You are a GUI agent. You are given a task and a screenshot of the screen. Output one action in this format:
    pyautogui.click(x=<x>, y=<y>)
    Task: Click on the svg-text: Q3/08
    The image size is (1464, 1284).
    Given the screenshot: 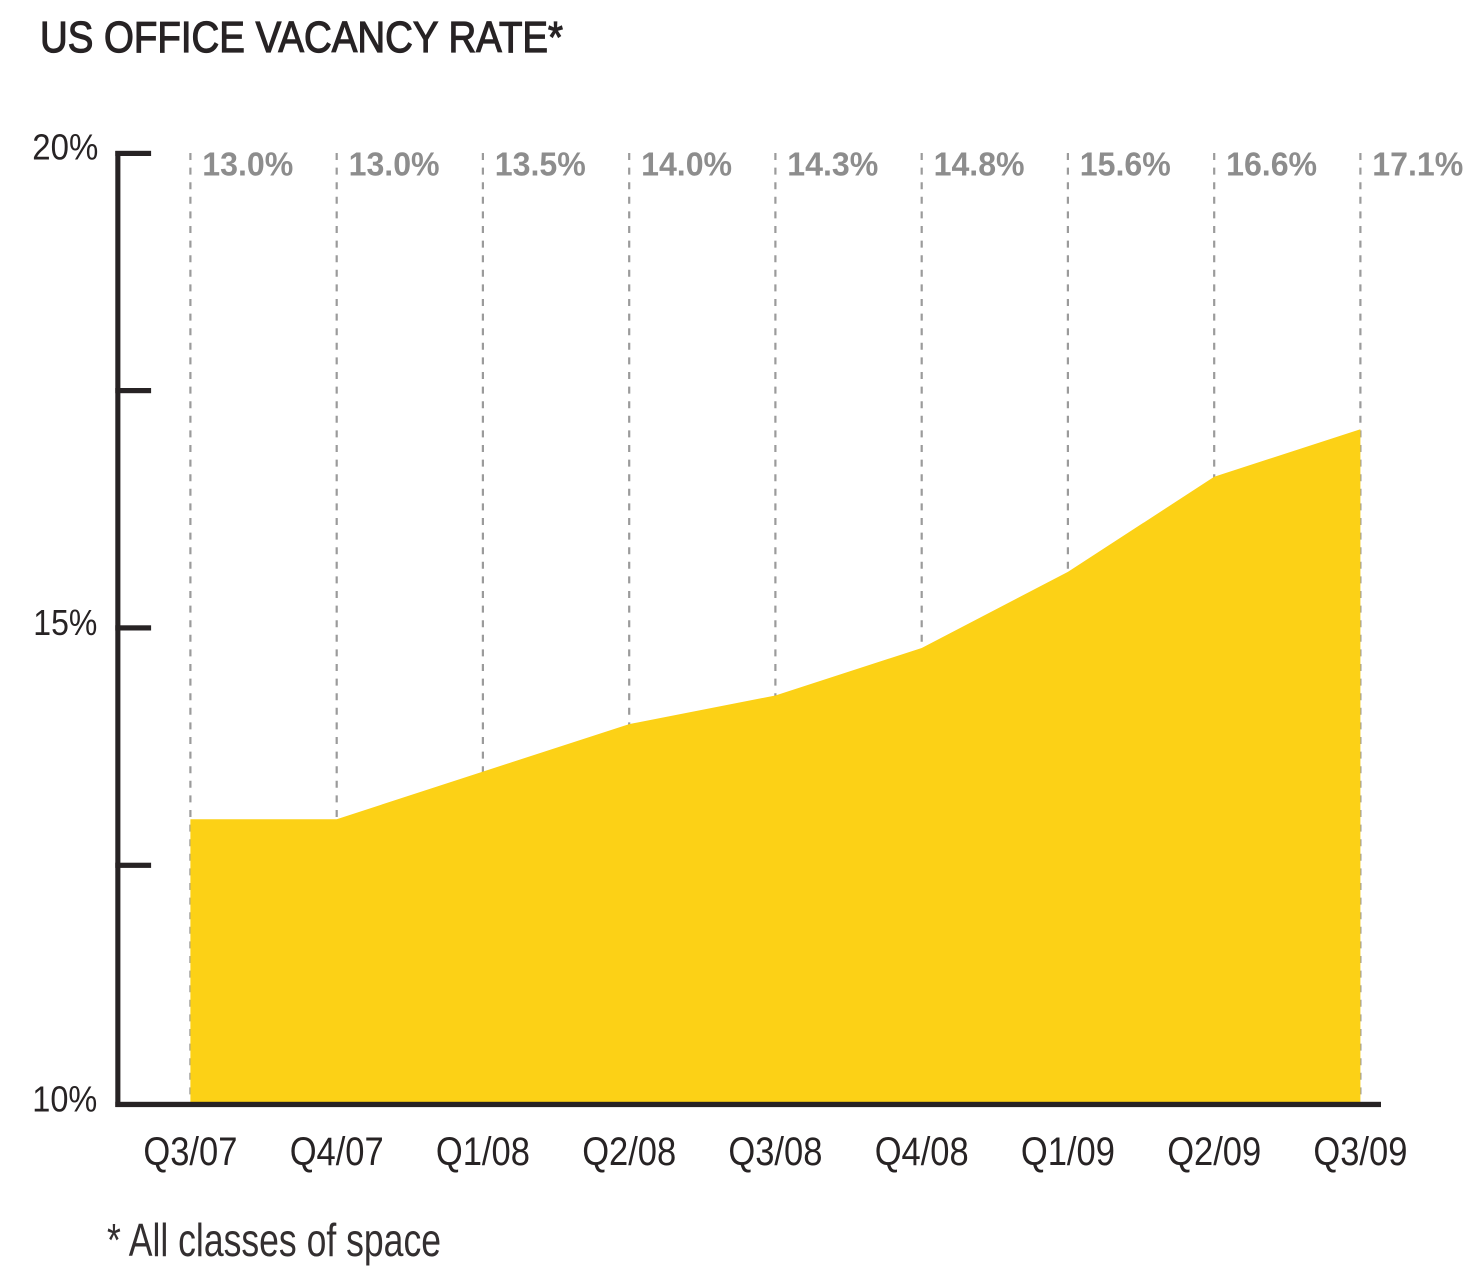 What is the action you would take?
    pyautogui.click(x=775, y=1152)
    